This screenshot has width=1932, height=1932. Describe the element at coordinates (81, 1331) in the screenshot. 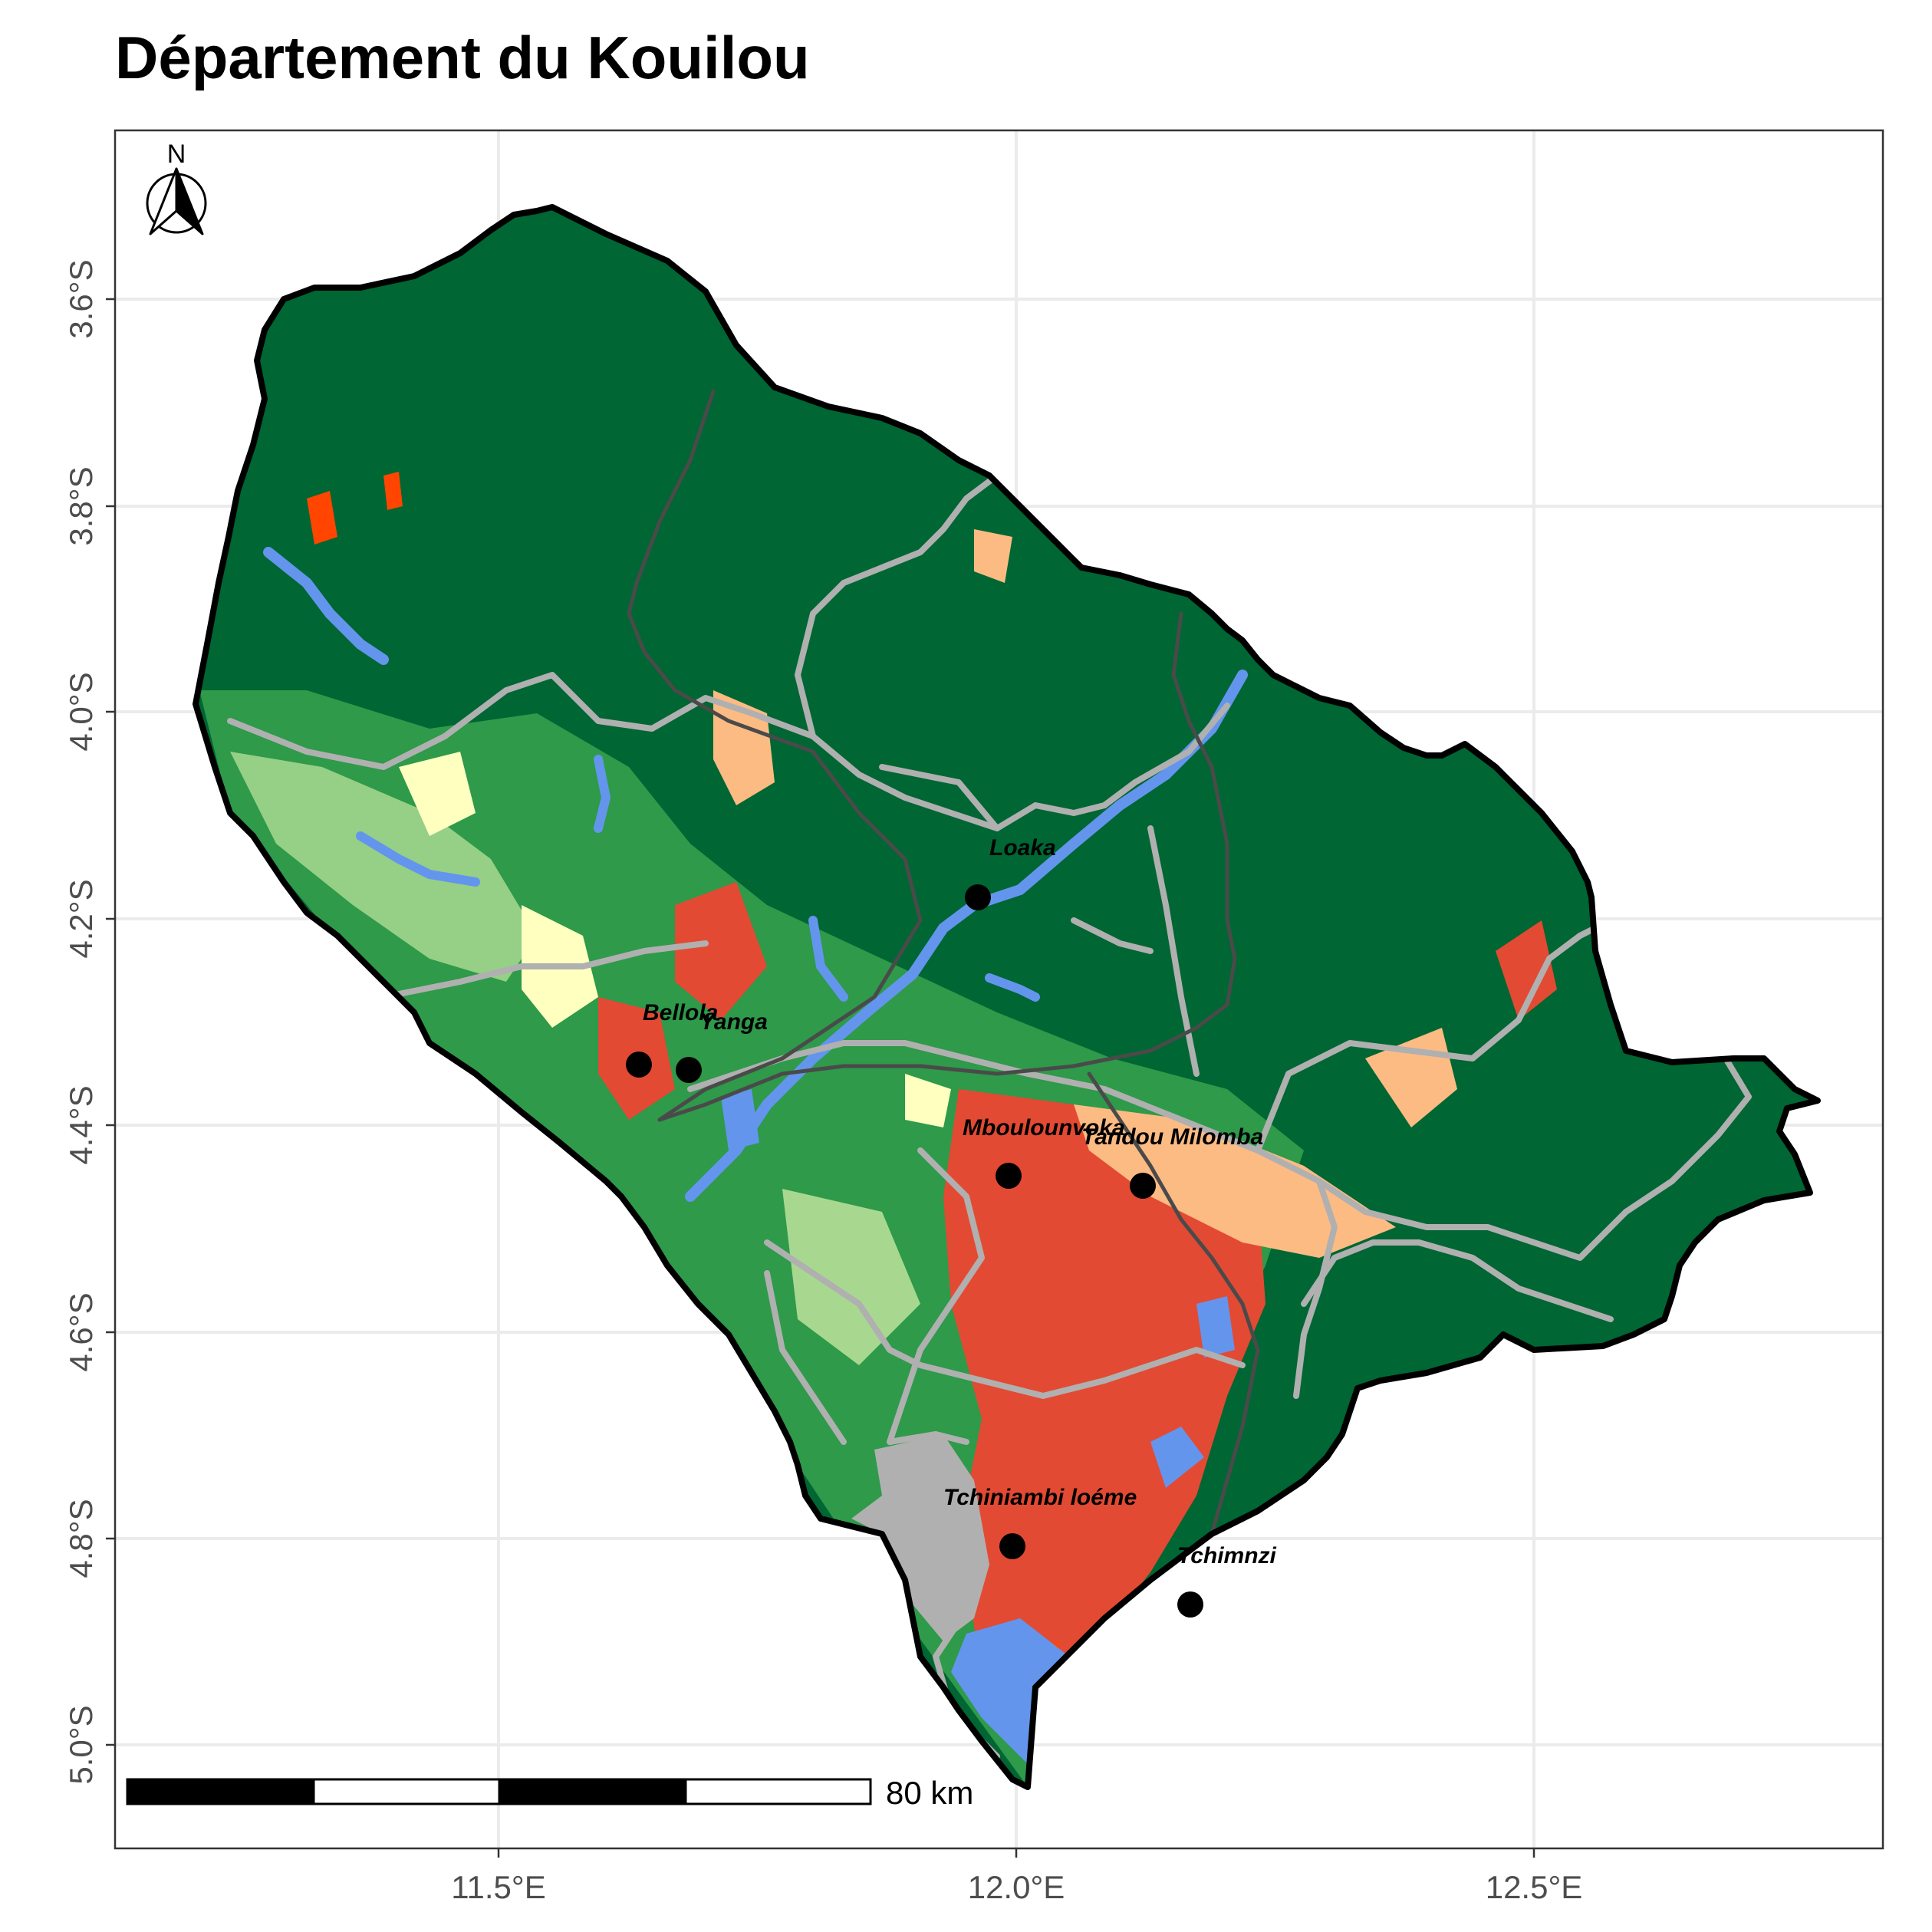

I see `y-tick-label: 4.6°S` at that location.